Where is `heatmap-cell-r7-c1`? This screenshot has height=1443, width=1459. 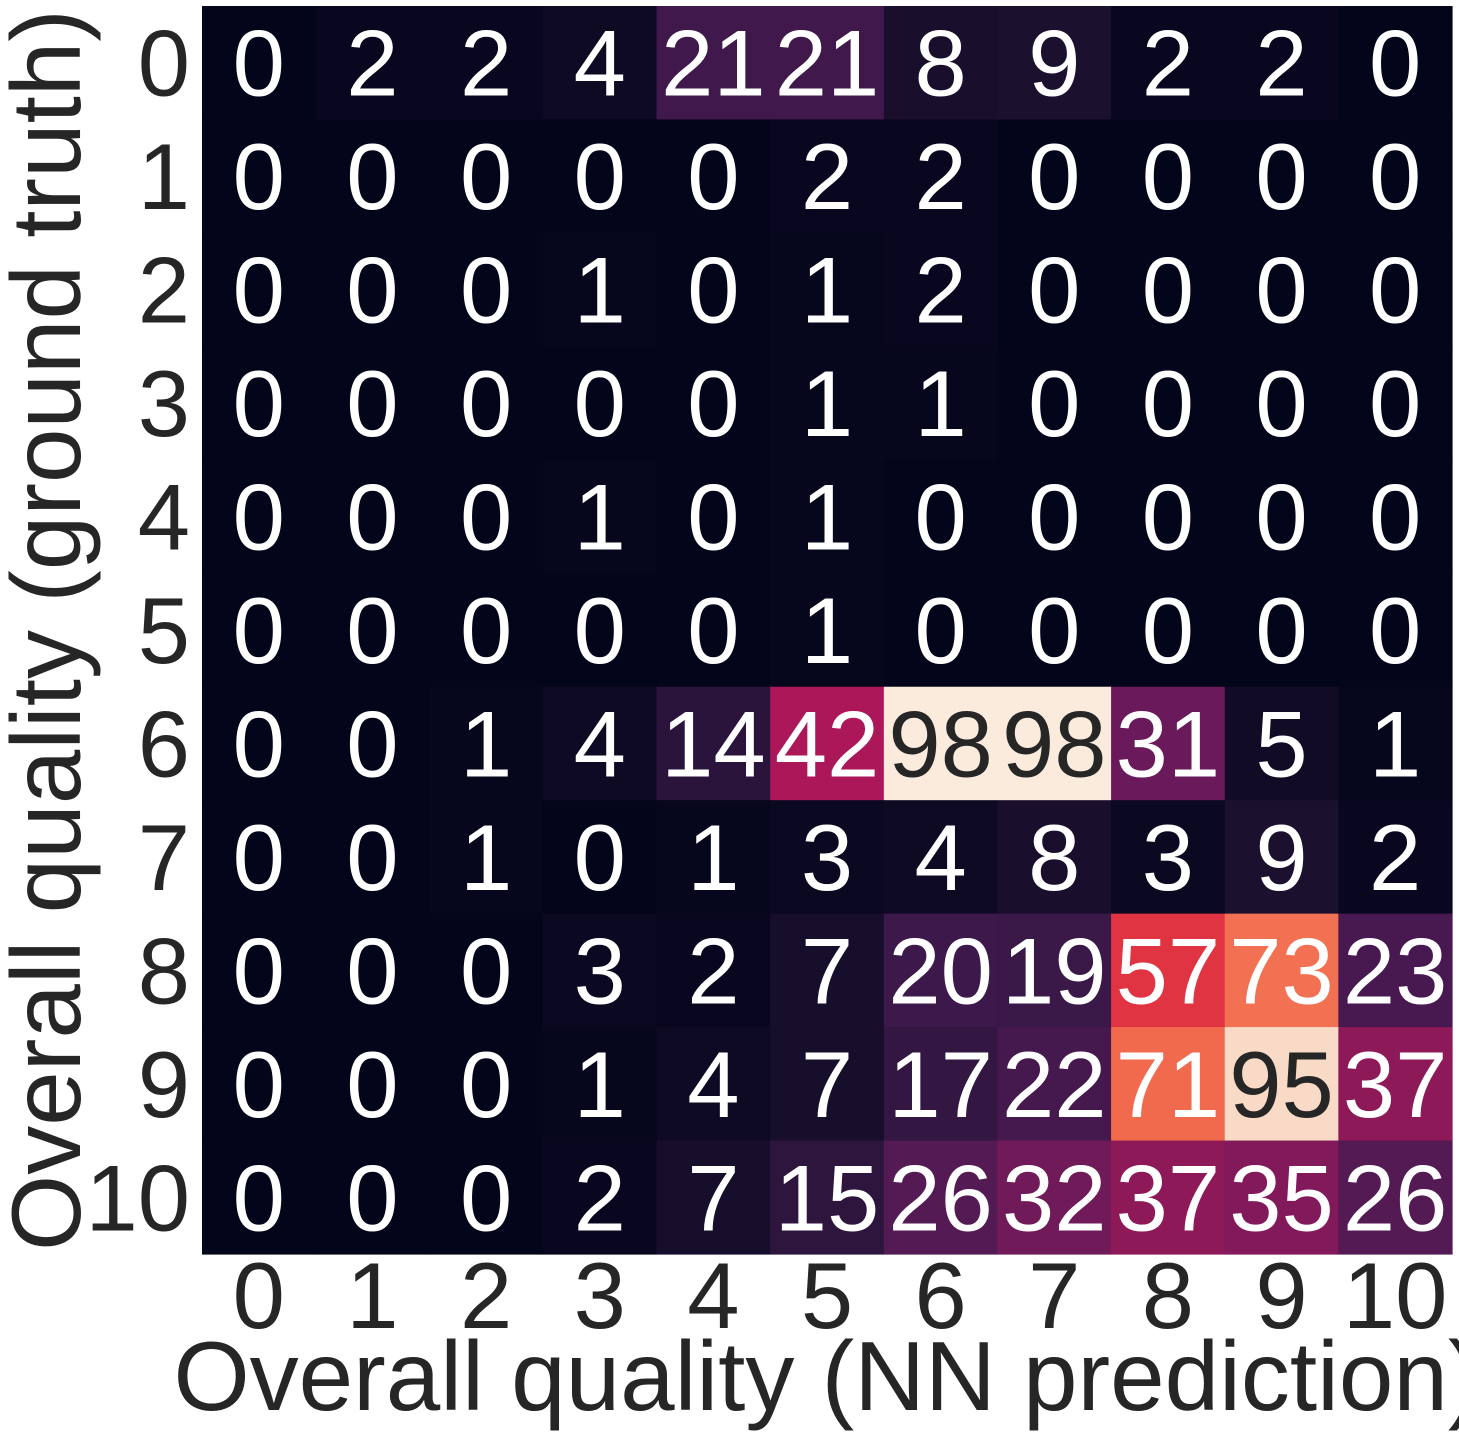
heatmap-cell-r7-c1 is located at coordinates (372, 857).